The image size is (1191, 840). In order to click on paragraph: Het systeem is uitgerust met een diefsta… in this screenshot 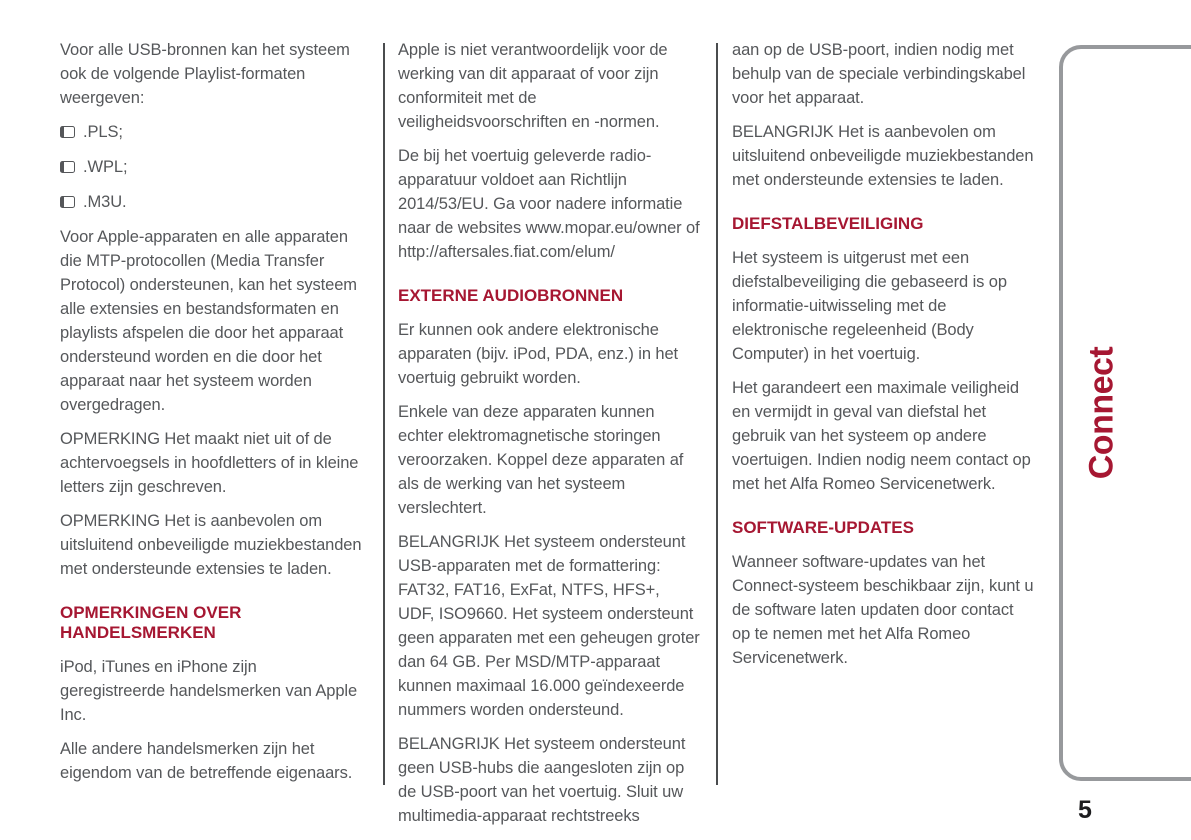, I will do `click(869, 306)`.